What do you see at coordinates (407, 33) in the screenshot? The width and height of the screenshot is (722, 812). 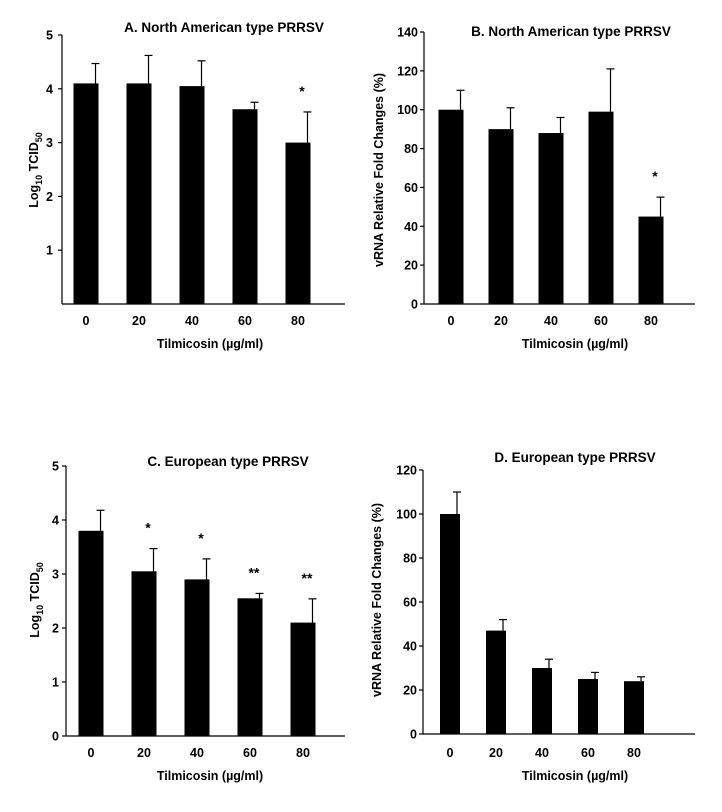 I see `y-tick-label: 140` at bounding box center [407, 33].